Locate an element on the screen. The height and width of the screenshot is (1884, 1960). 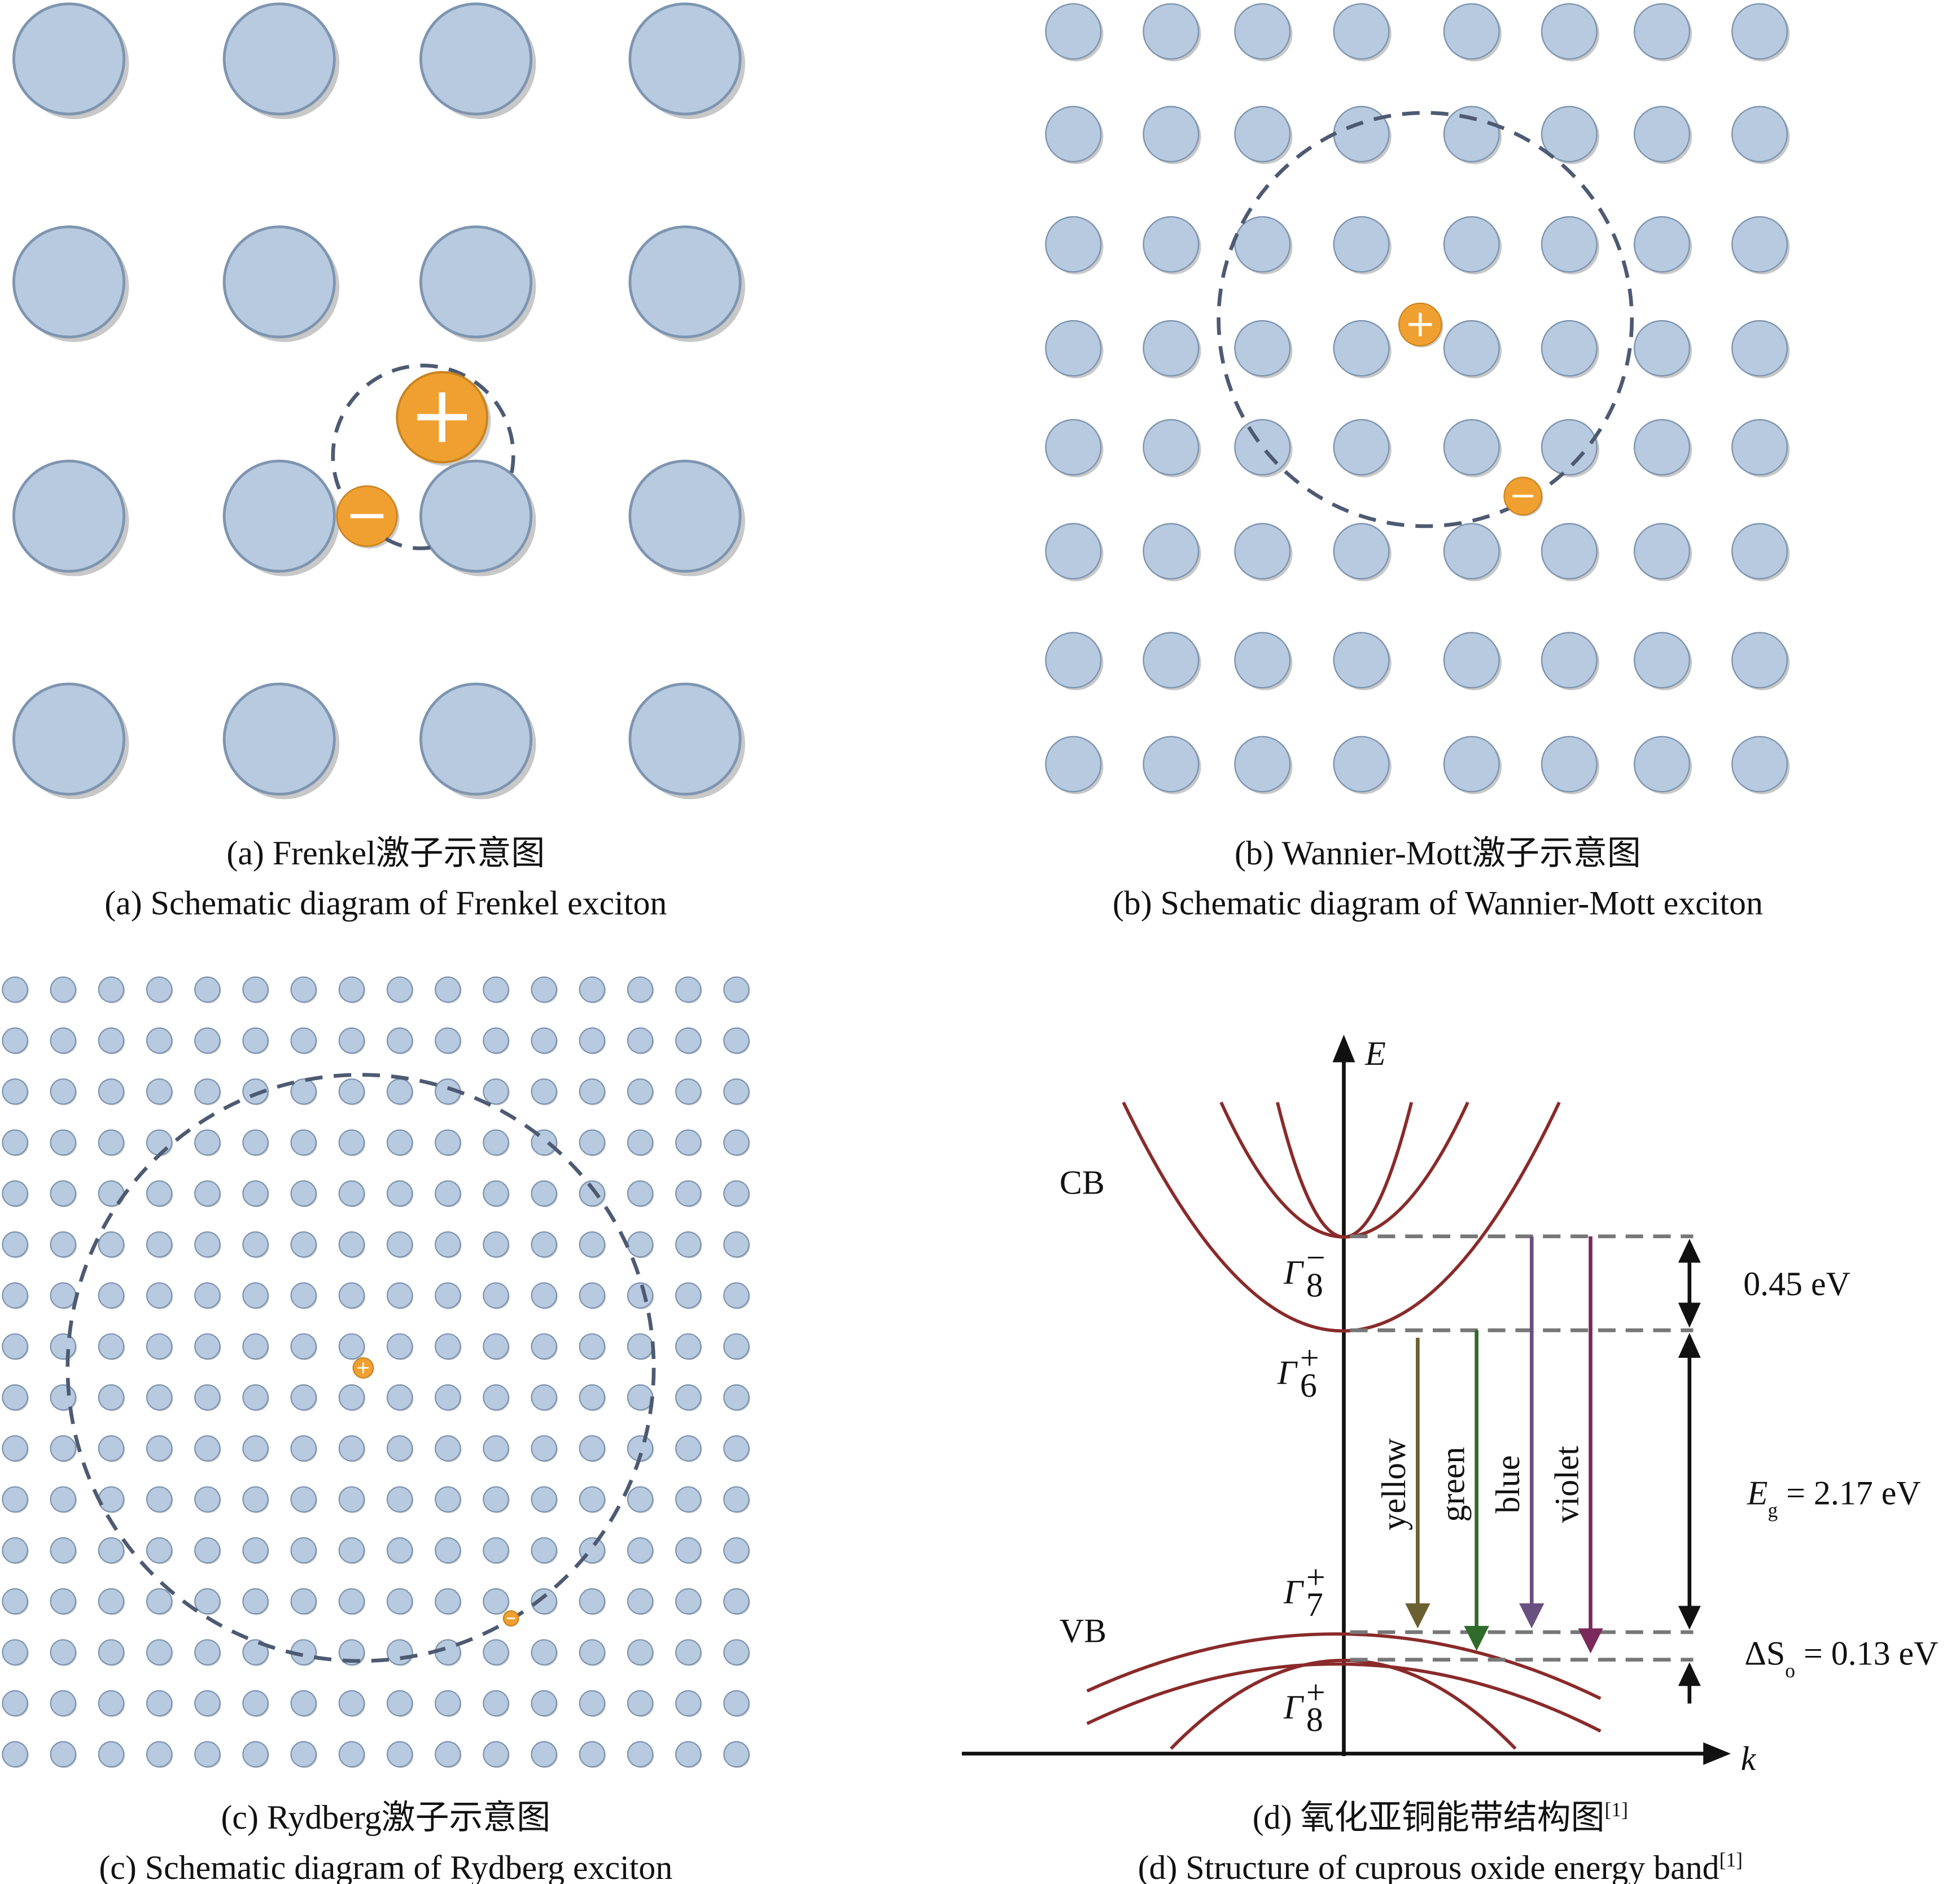
caption-d-cn: (d) 氧化亚铜能带结构图[1] is located at coordinates (1441, 1817).